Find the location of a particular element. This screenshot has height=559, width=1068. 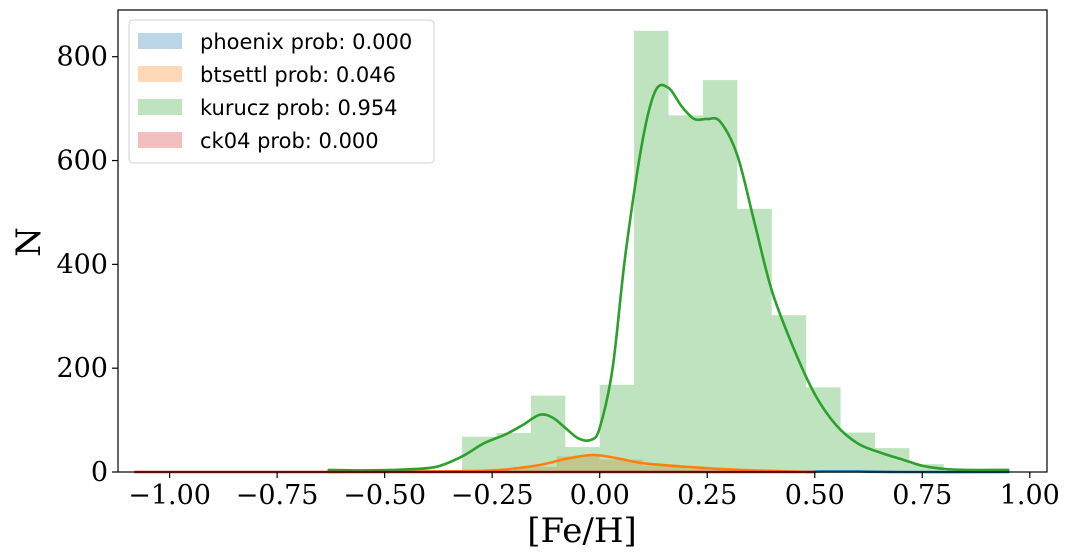

x-tick-label: −0.50 is located at coordinates (384, 495).